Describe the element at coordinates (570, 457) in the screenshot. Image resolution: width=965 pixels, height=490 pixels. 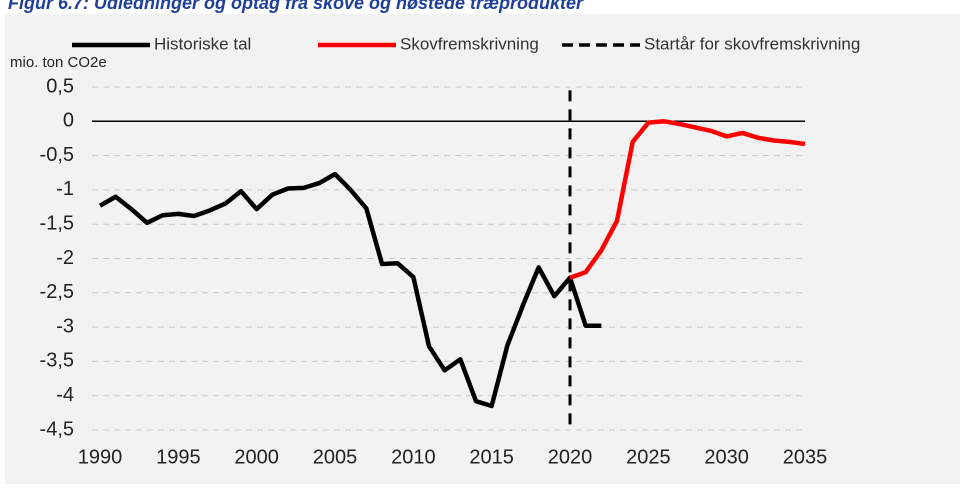
I see `x-tick-label: 2020` at that location.